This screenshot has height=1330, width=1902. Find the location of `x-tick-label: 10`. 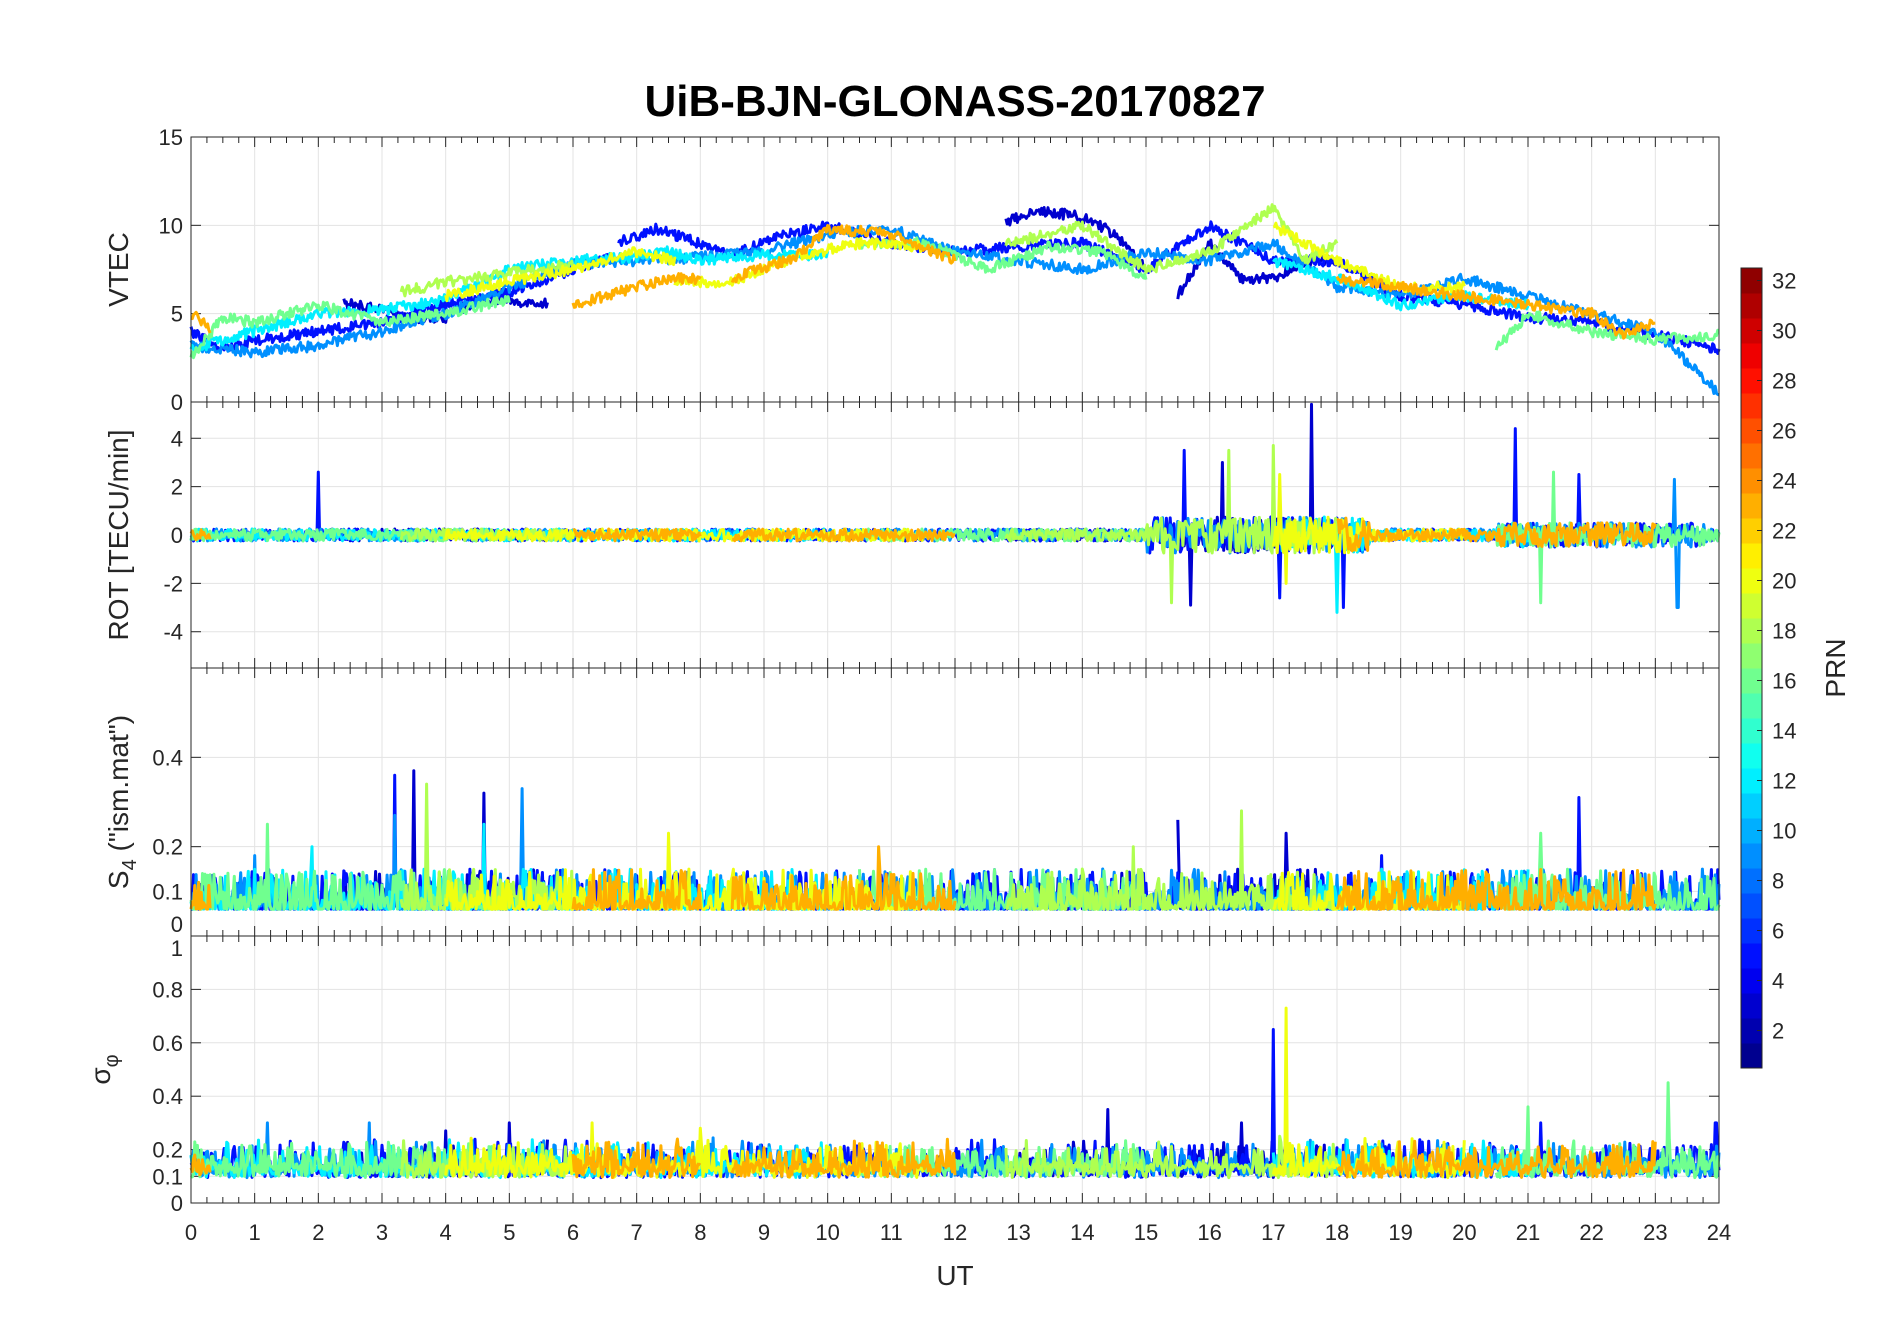

x-tick-label: 10 is located at coordinates (827, 1232).